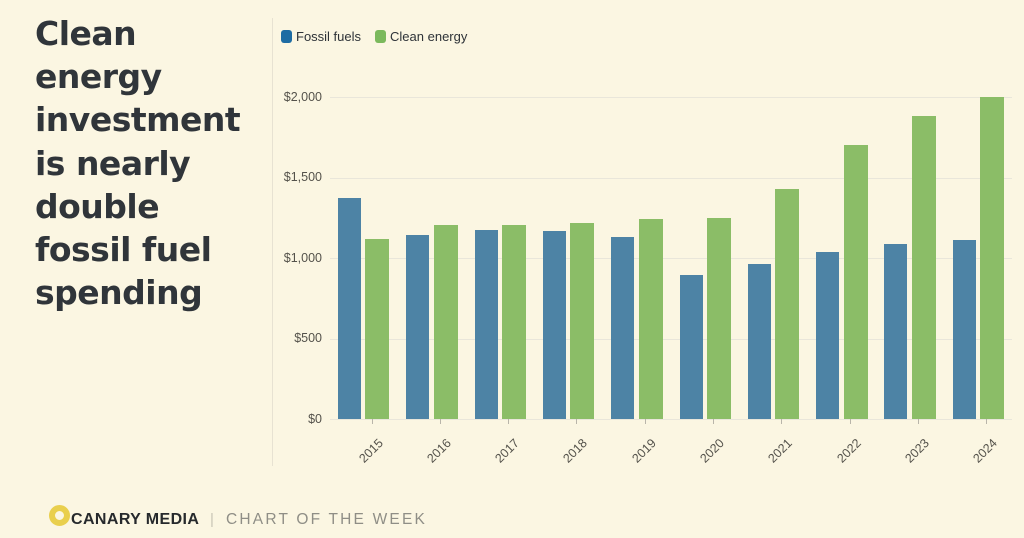  What do you see at coordinates (381, 36) in the screenshot?
I see `clean-energy-swatch-icon` at bounding box center [381, 36].